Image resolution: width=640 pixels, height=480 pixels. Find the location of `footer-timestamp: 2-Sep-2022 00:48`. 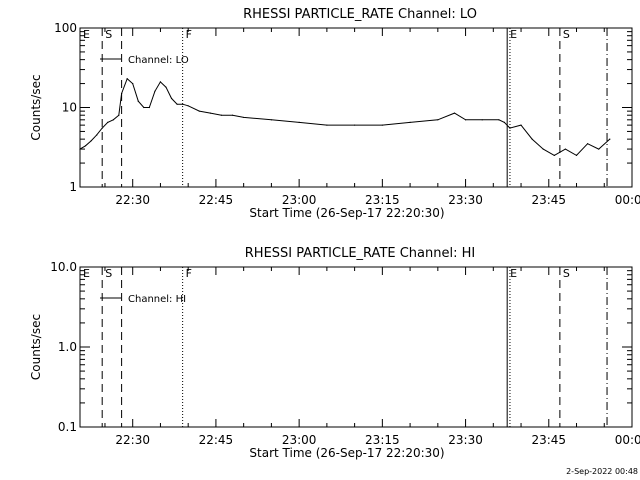

footer-timestamp: 2-Sep-2022 00:48 is located at coordinates (602, 471).